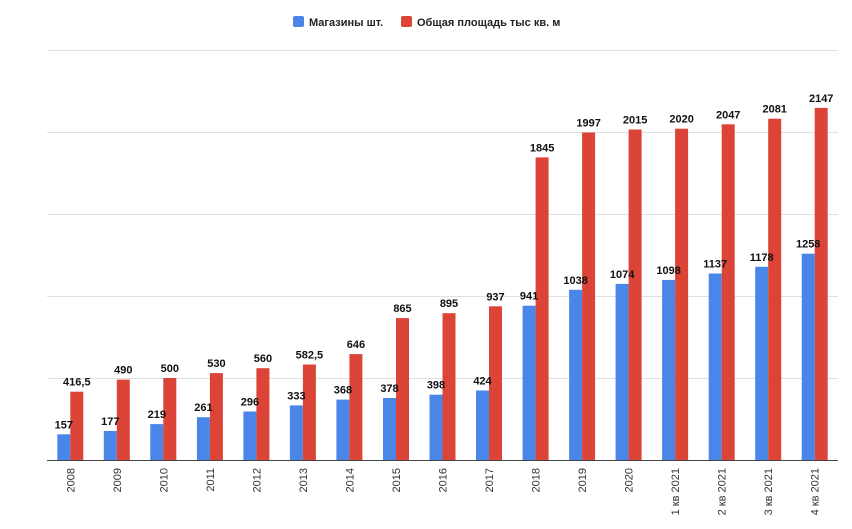 Image resolution: width=852 pixels, height=529 pixels. Describe the element at coordinates (529, 297) in the screenshot. I see `label-stores-10: 941` at that location.